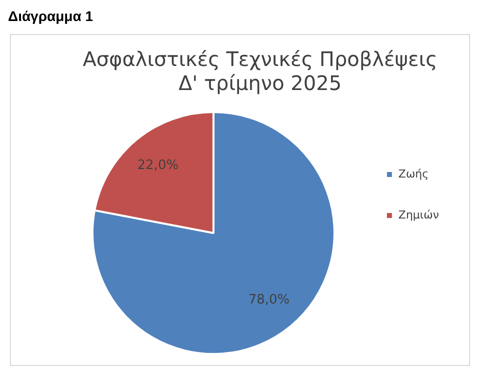 This screenshot has height=386, width=481. Describe the element at coordinates (260, 59) in the screenshot. I see `text: Ασφαλιστικές Τεχνικές Προβλέψεις` at that location.